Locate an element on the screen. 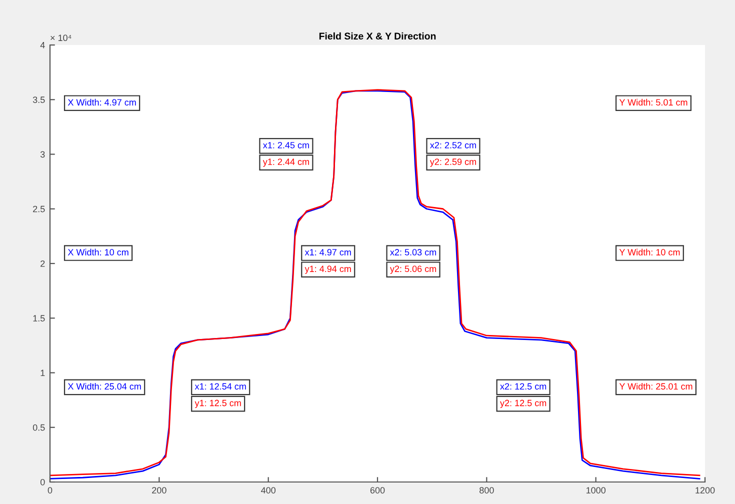 The height and width of the screenshot is (504, 735). y-tick-label: 2 is located at coordinates (42, 263).